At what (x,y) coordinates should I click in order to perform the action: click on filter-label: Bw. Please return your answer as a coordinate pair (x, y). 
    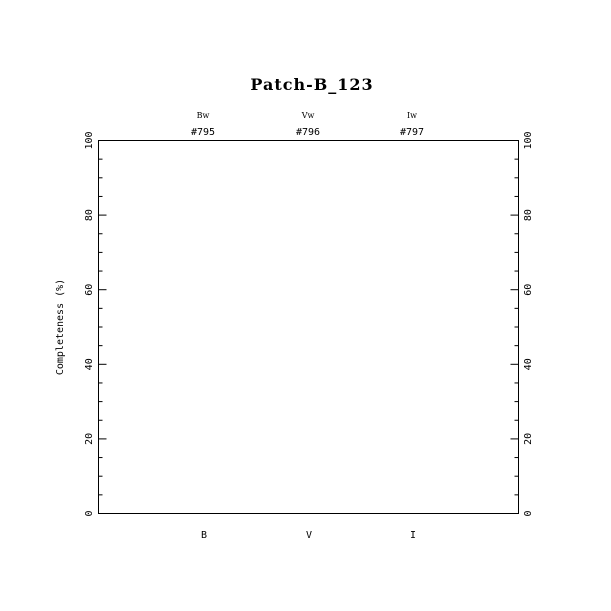
    Looking at the image, I should click on (203, 115).